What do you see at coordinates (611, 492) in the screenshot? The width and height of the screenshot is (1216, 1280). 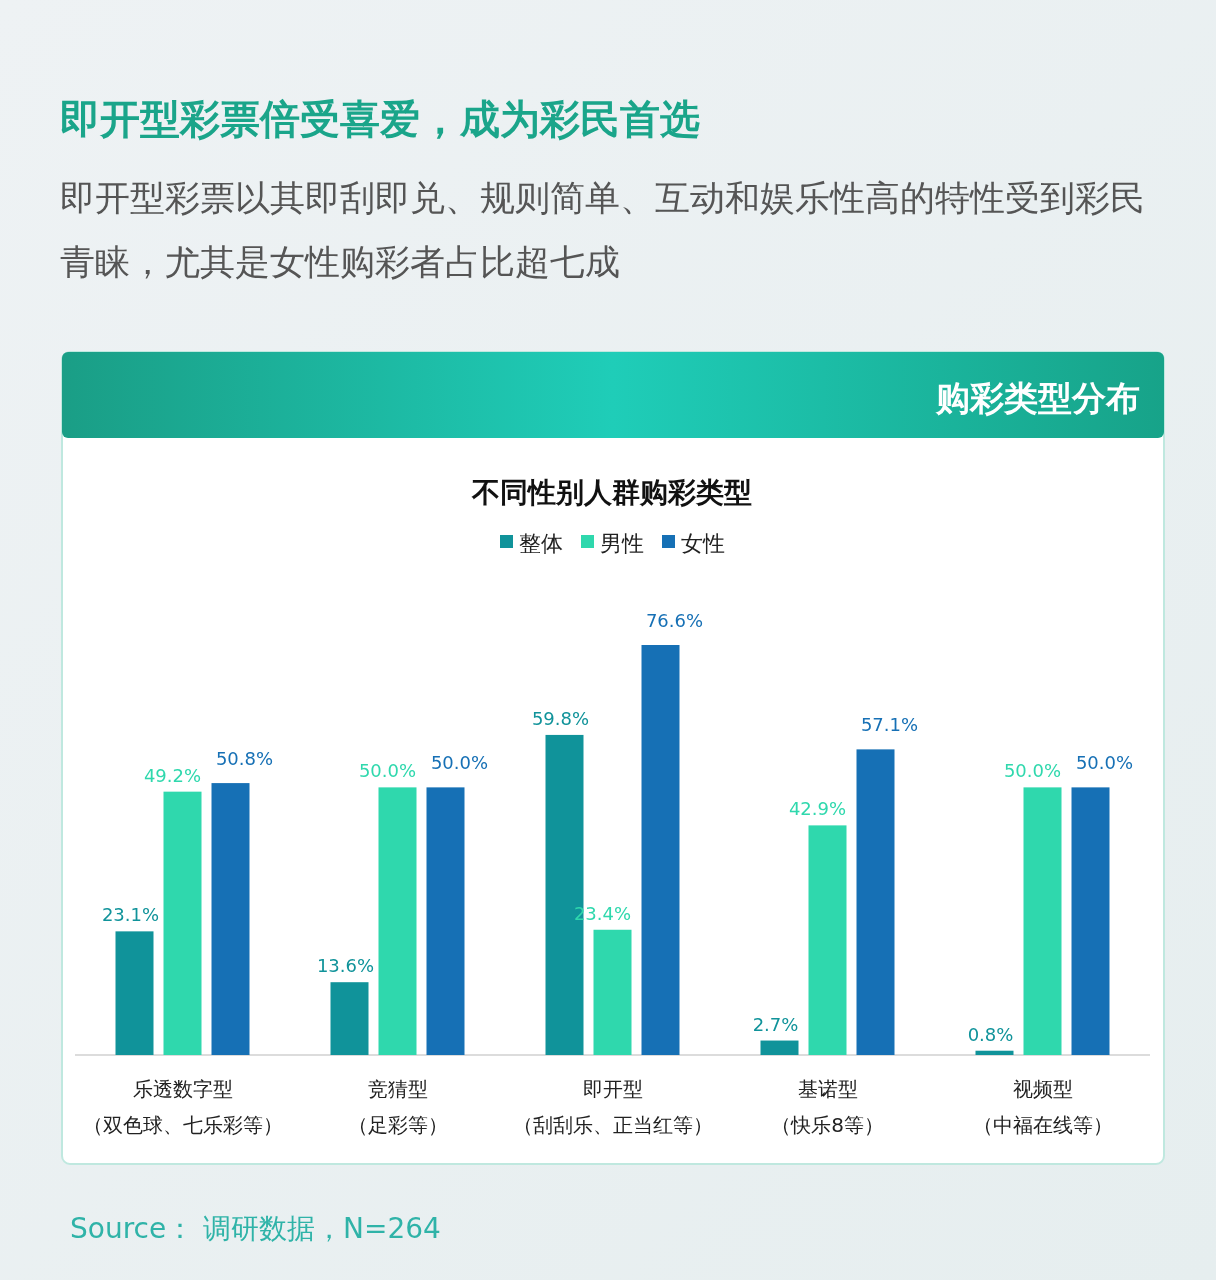 I see `text: 不同性别人群购彩类型` at bounding box center [611, 492].